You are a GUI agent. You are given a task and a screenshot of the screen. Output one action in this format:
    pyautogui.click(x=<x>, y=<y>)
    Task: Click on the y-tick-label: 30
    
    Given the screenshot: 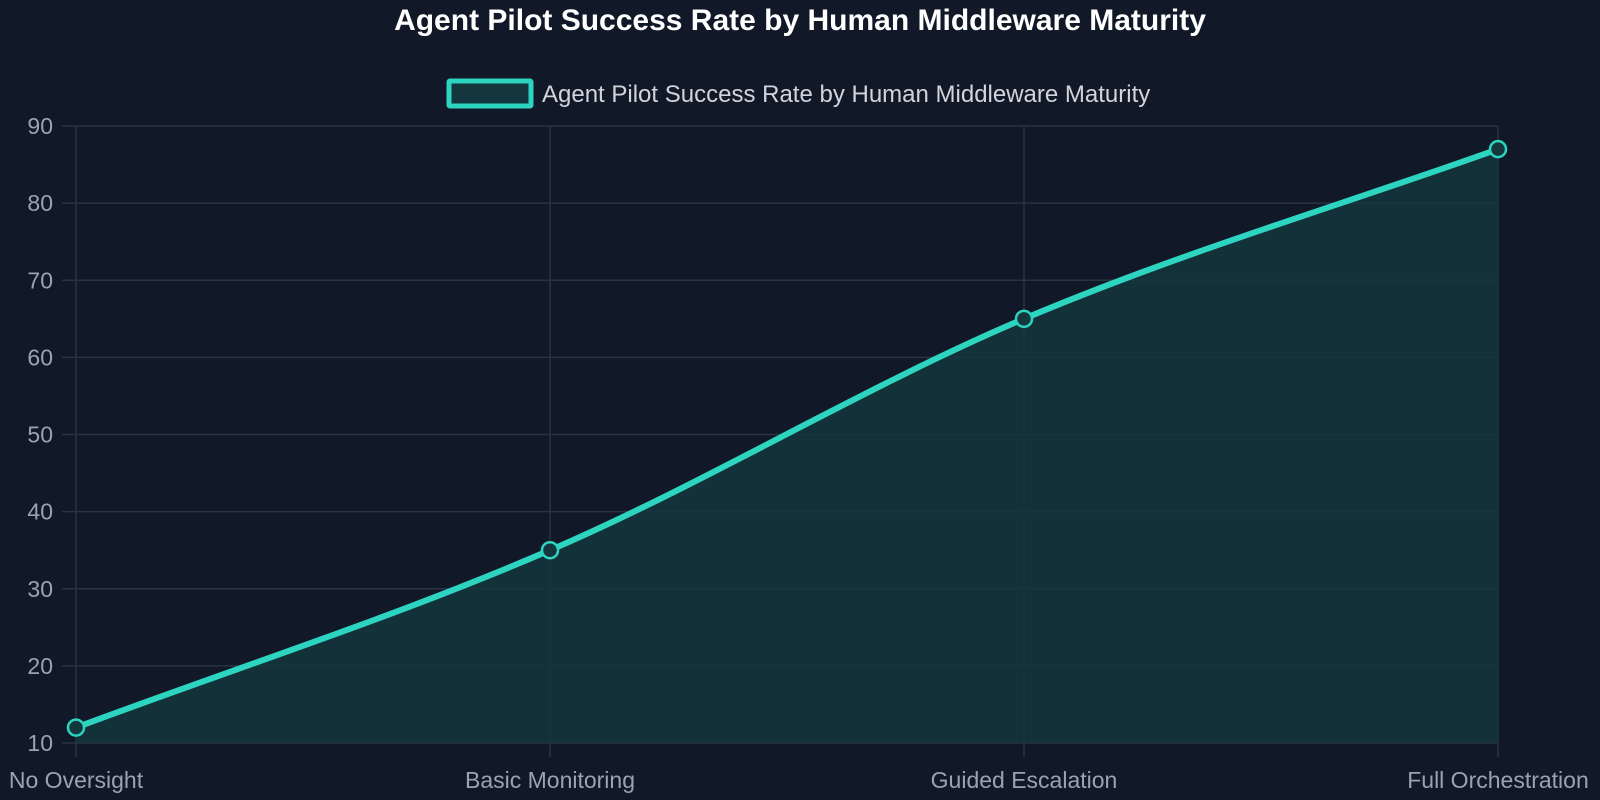 What is the action you would take?
    pyautogui.click(x=40, y=589)
    